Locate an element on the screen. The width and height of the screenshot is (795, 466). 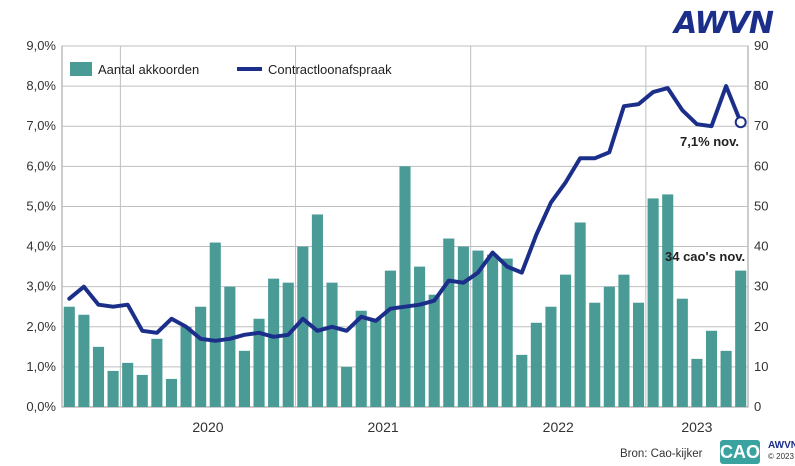
x-year-label: 2023 is located at coordinates (696, 427).